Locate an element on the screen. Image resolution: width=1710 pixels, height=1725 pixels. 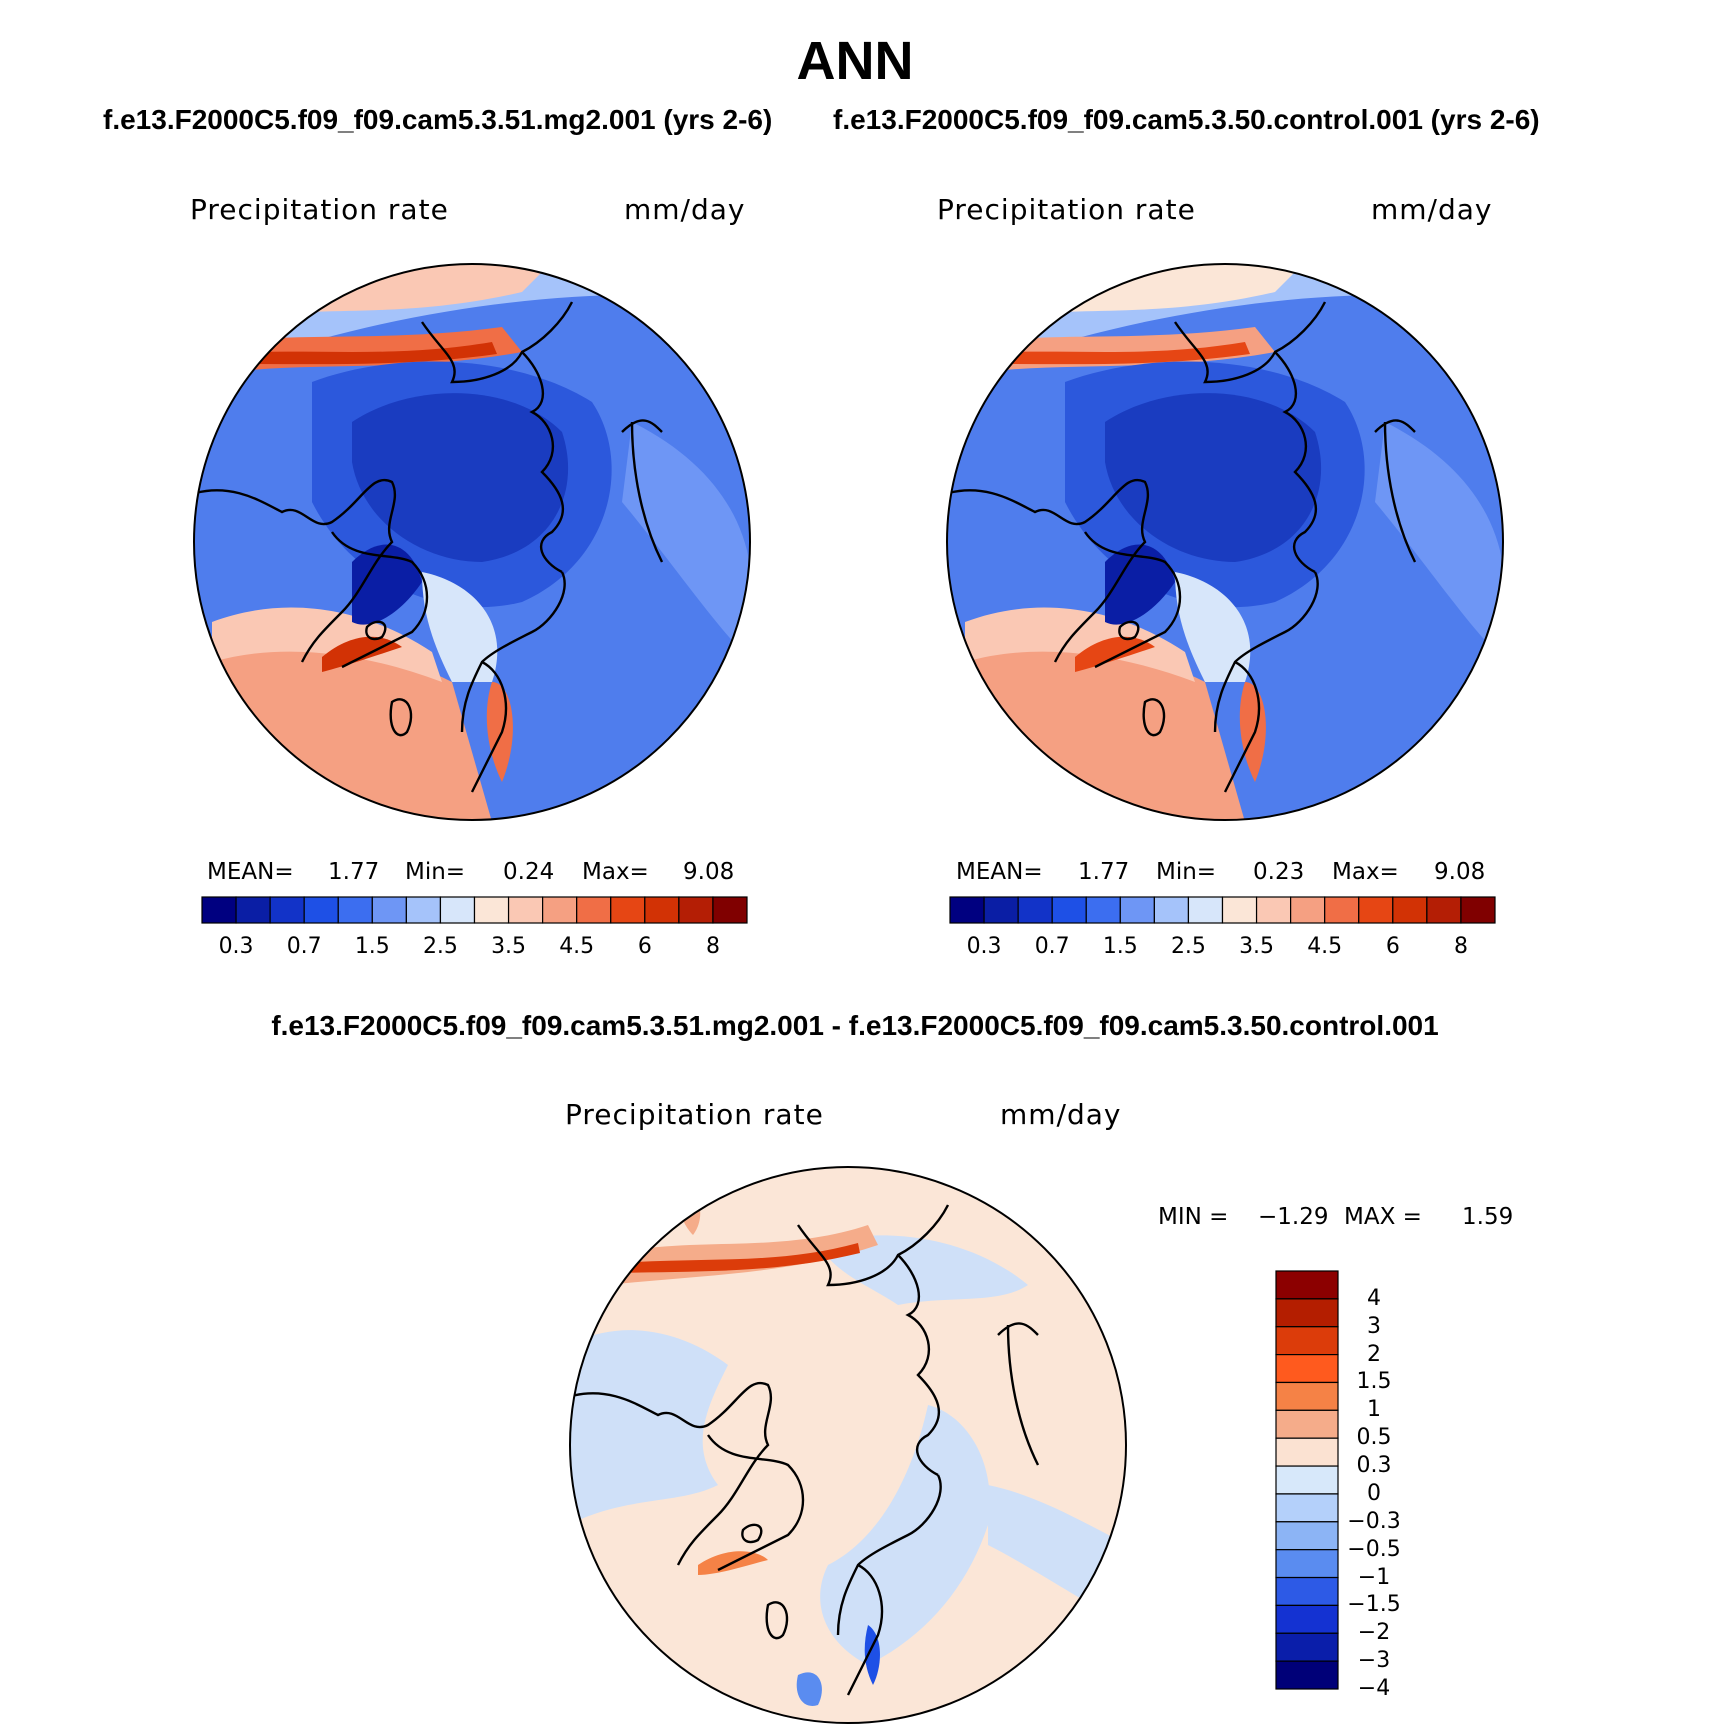
panel1-colorbar-ticks: 0.3 0.7 1.5 2.5 3.5 4.5 6 8 is located at coordinates (474, 949).